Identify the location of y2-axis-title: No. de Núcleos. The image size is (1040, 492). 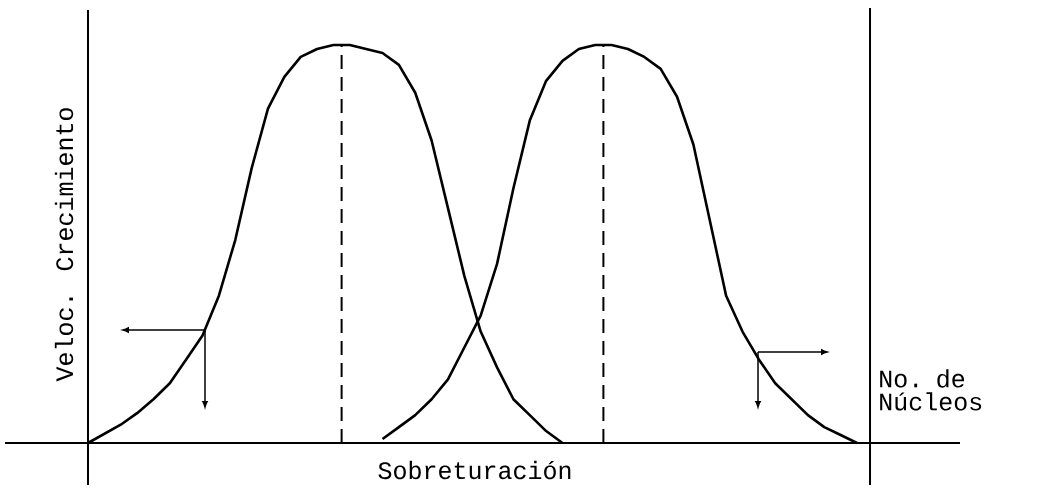
(931, 390).